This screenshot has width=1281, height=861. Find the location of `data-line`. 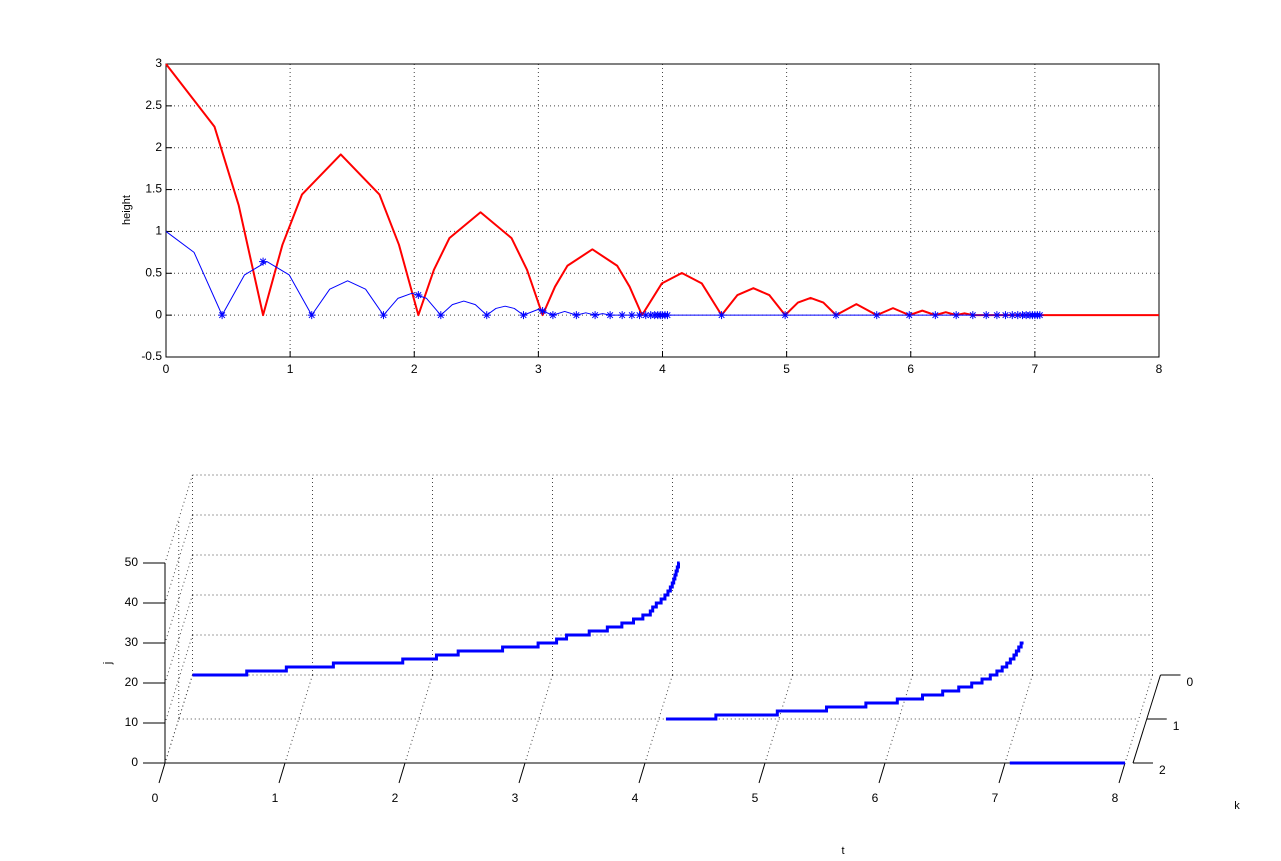

data-line is located at coordinates (602, 273).